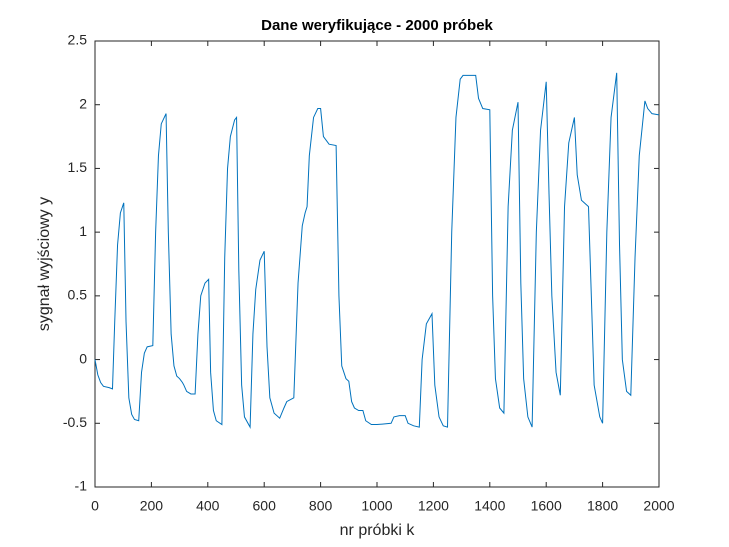 The image size is (729, 547). Describe the element at coordinates (78, 40) in the screenshot. I see `y-tick-label: 2.5` at that location.